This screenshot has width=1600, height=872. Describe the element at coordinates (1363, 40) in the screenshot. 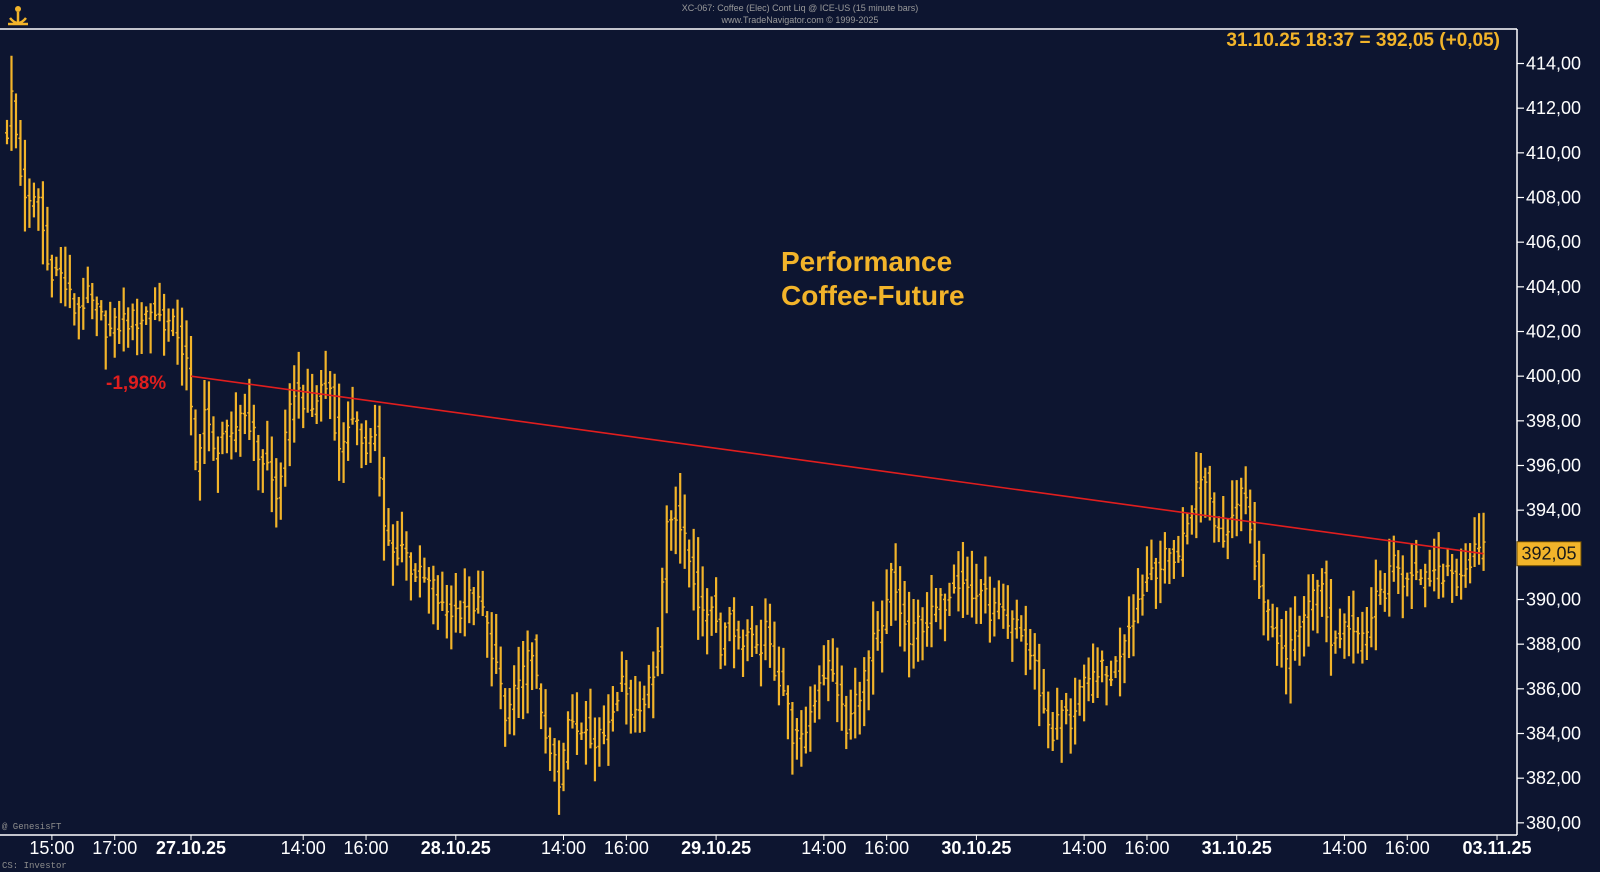

I see `quote-readout: 31.10.25 18:37 = 392,05 (+0,05)` at that location.